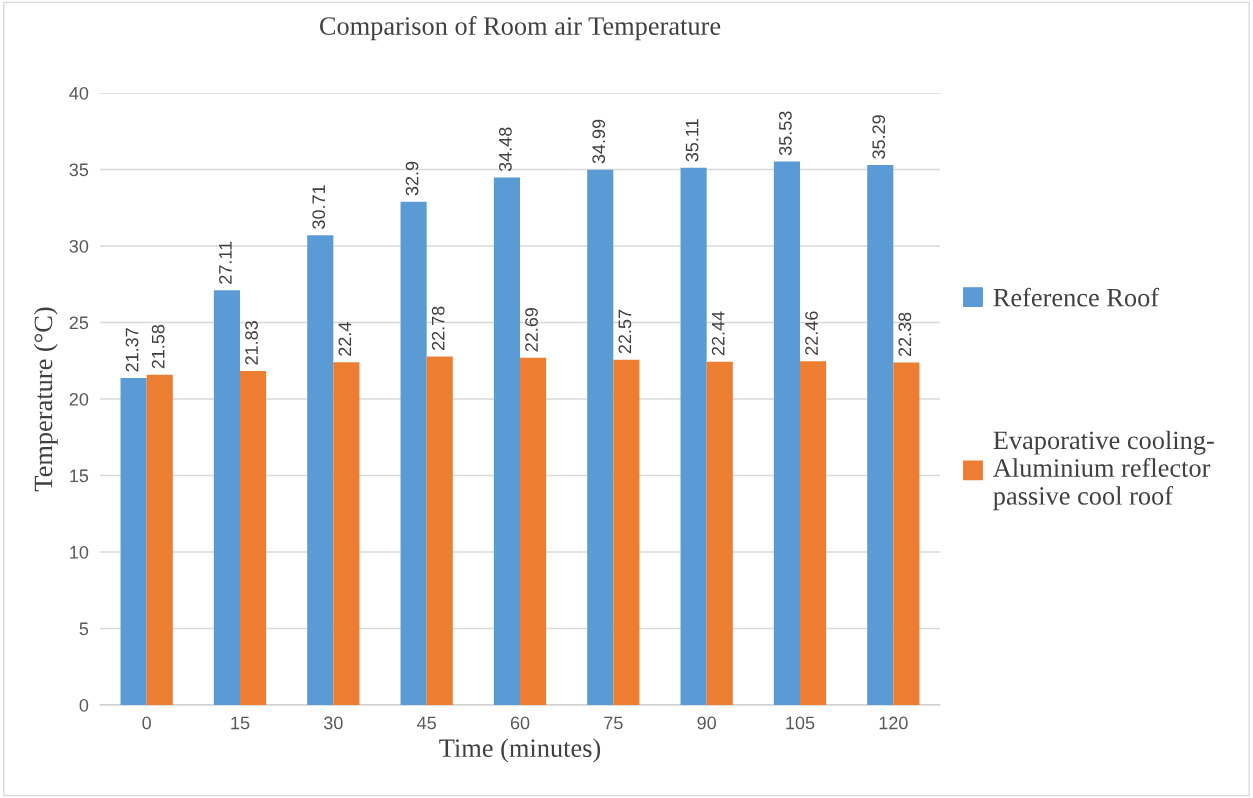  What do you see at coordinates (718, 333) in the screenshot?
I see `data-label: 22.44` at bounding box center [718, 333].